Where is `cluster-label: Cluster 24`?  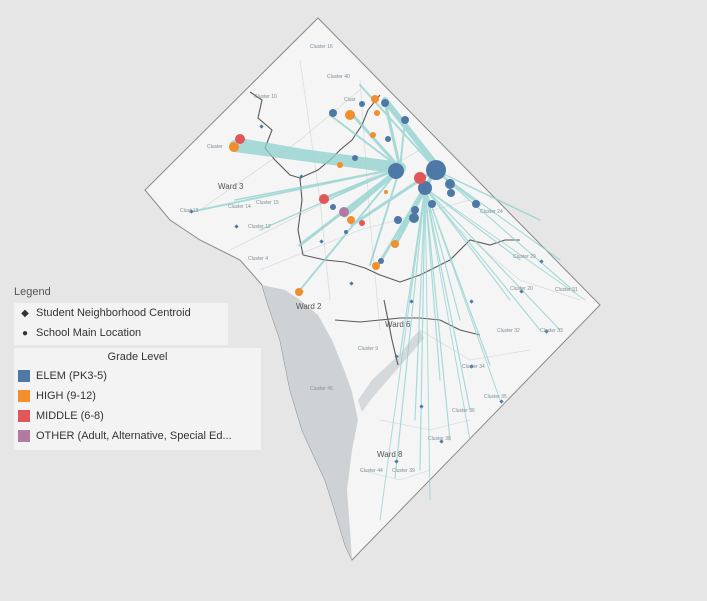 cluster-label: Cluster 24 is located at coordinates (491, 212).